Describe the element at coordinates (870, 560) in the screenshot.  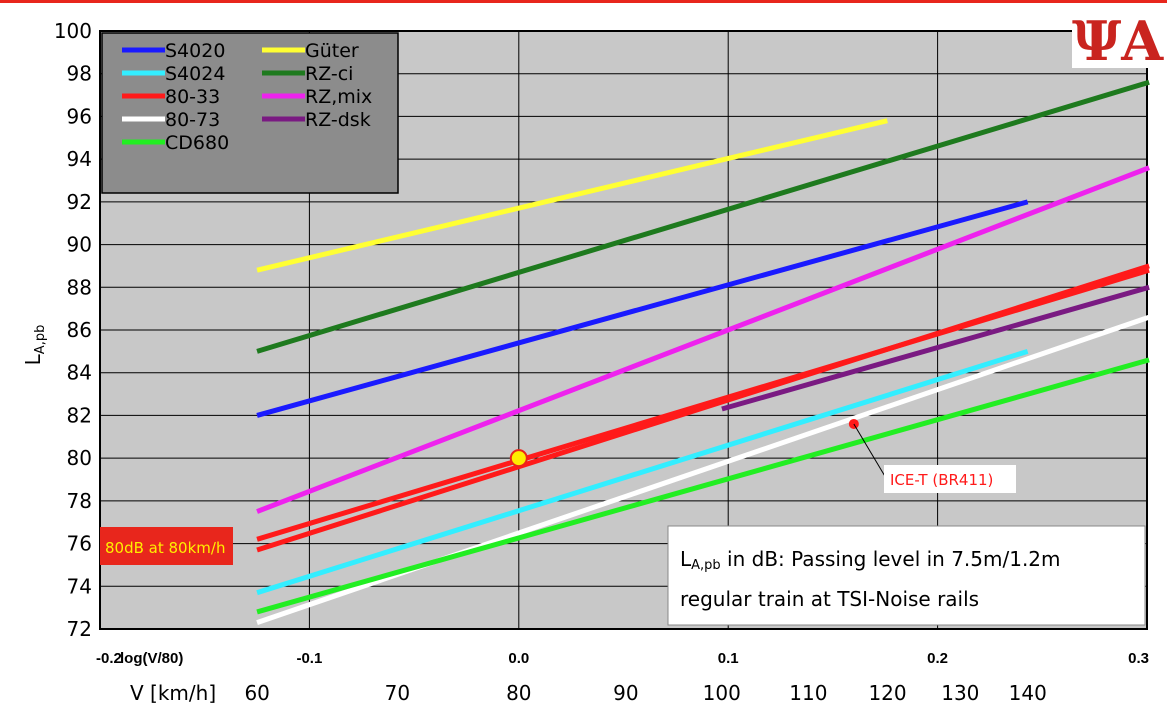
I see `note-line-1: LA,pb in dB: Passing level in 7.5m/1.2m` at that location.